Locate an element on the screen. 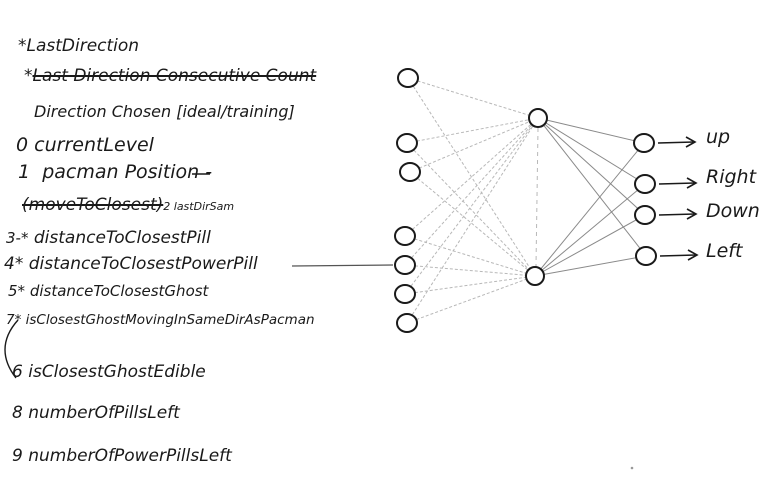 Image resolution: width=780 pixels, height=495 pixels. input-text: distanceToClosestGhost is located at coordinates (119, 291).